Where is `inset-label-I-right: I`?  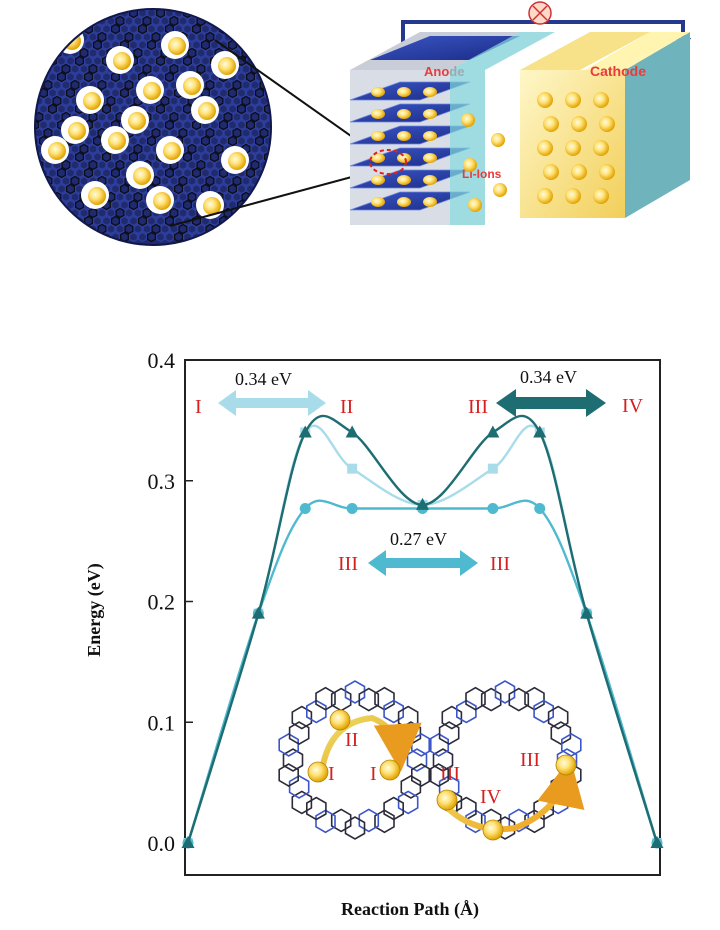
inset-label-I-right: I is located at coordinates (373, 774).